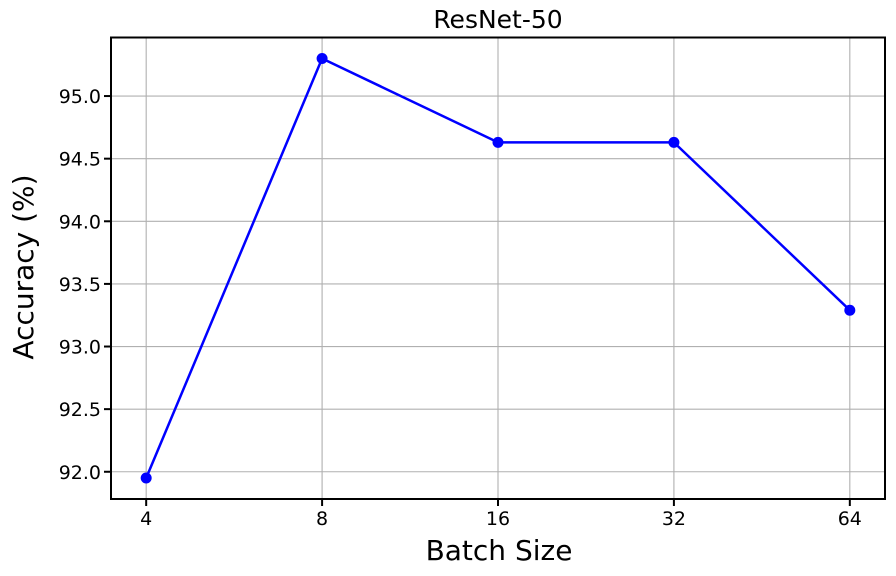 The image size is (896, 576). I want to click on chart-title: ResNet-50, so click(497, 19).